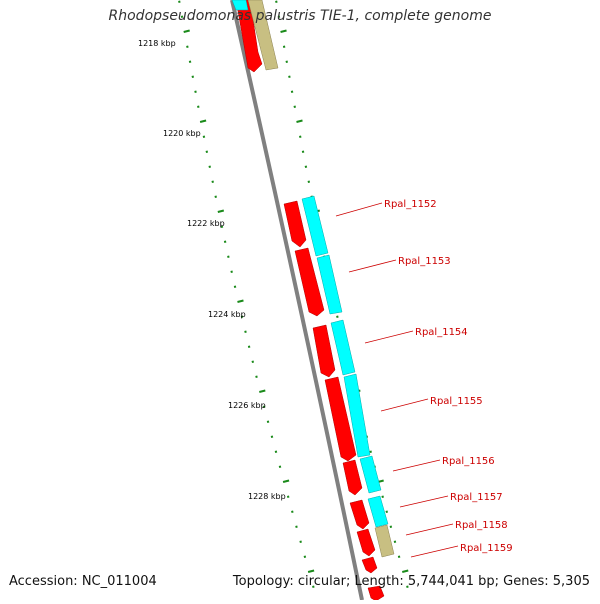 This screenshot has width=600, height=604. I want to click on feature-other-top, so click(263, 35).